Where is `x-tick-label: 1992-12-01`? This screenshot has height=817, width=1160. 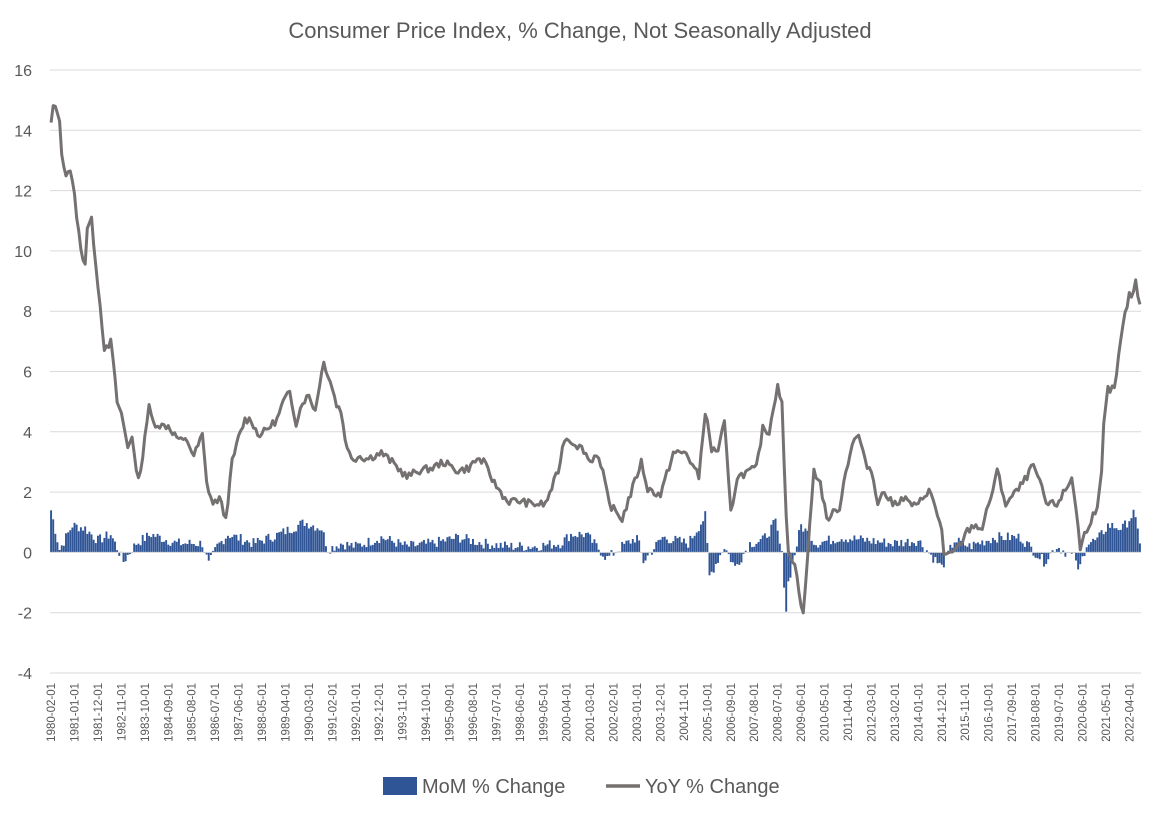 x-tick-label: 1992-12-01 is located at coordinates (380, 712).